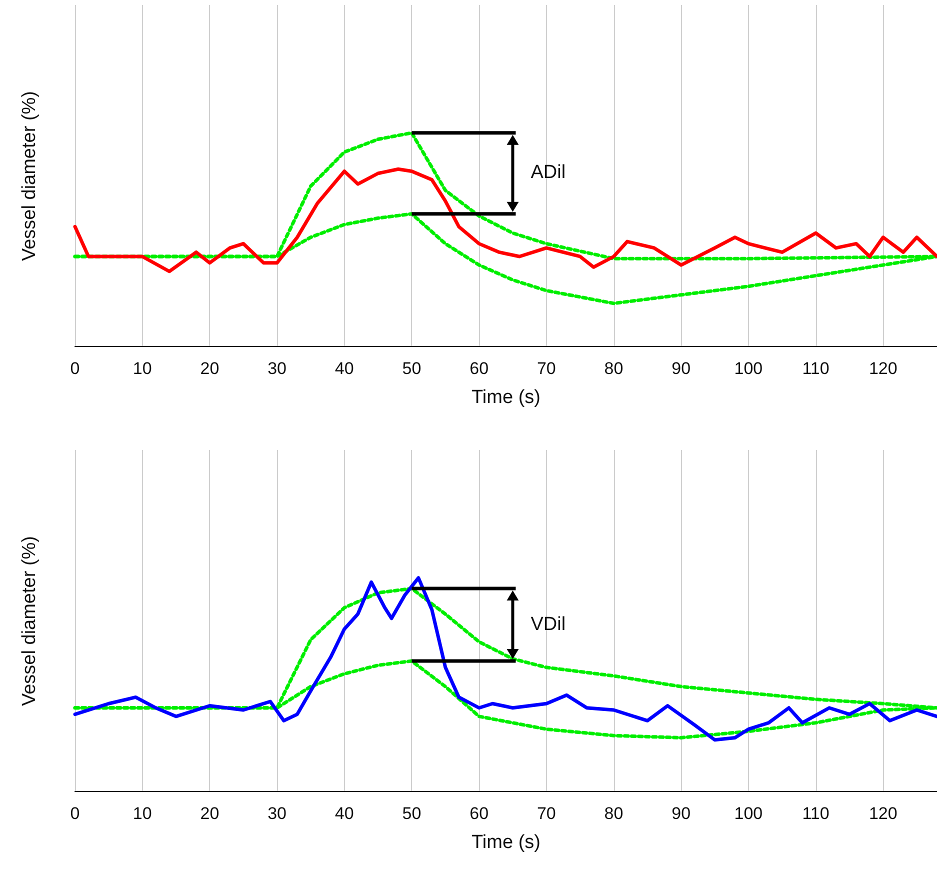 The width and height of the screenshot is (937, 885). What do you see at coordinates (548, 625) in the screenshot?
I see `annotation: VDil` at bounding box center [548, 625].